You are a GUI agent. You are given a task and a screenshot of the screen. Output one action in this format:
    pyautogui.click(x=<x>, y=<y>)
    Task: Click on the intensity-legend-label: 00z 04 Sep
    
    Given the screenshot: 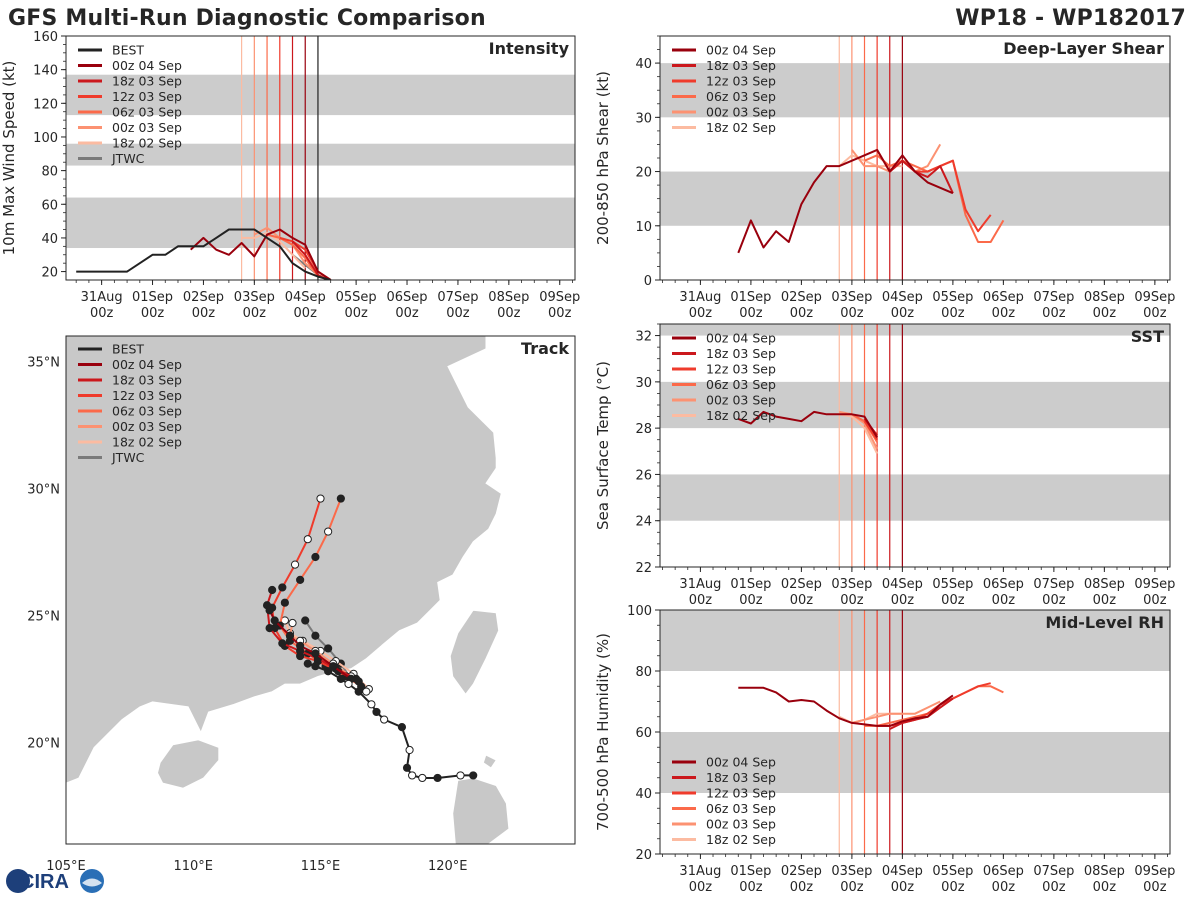 What is the action you would take?
    pyautogui.click(x=147, y=65)
    